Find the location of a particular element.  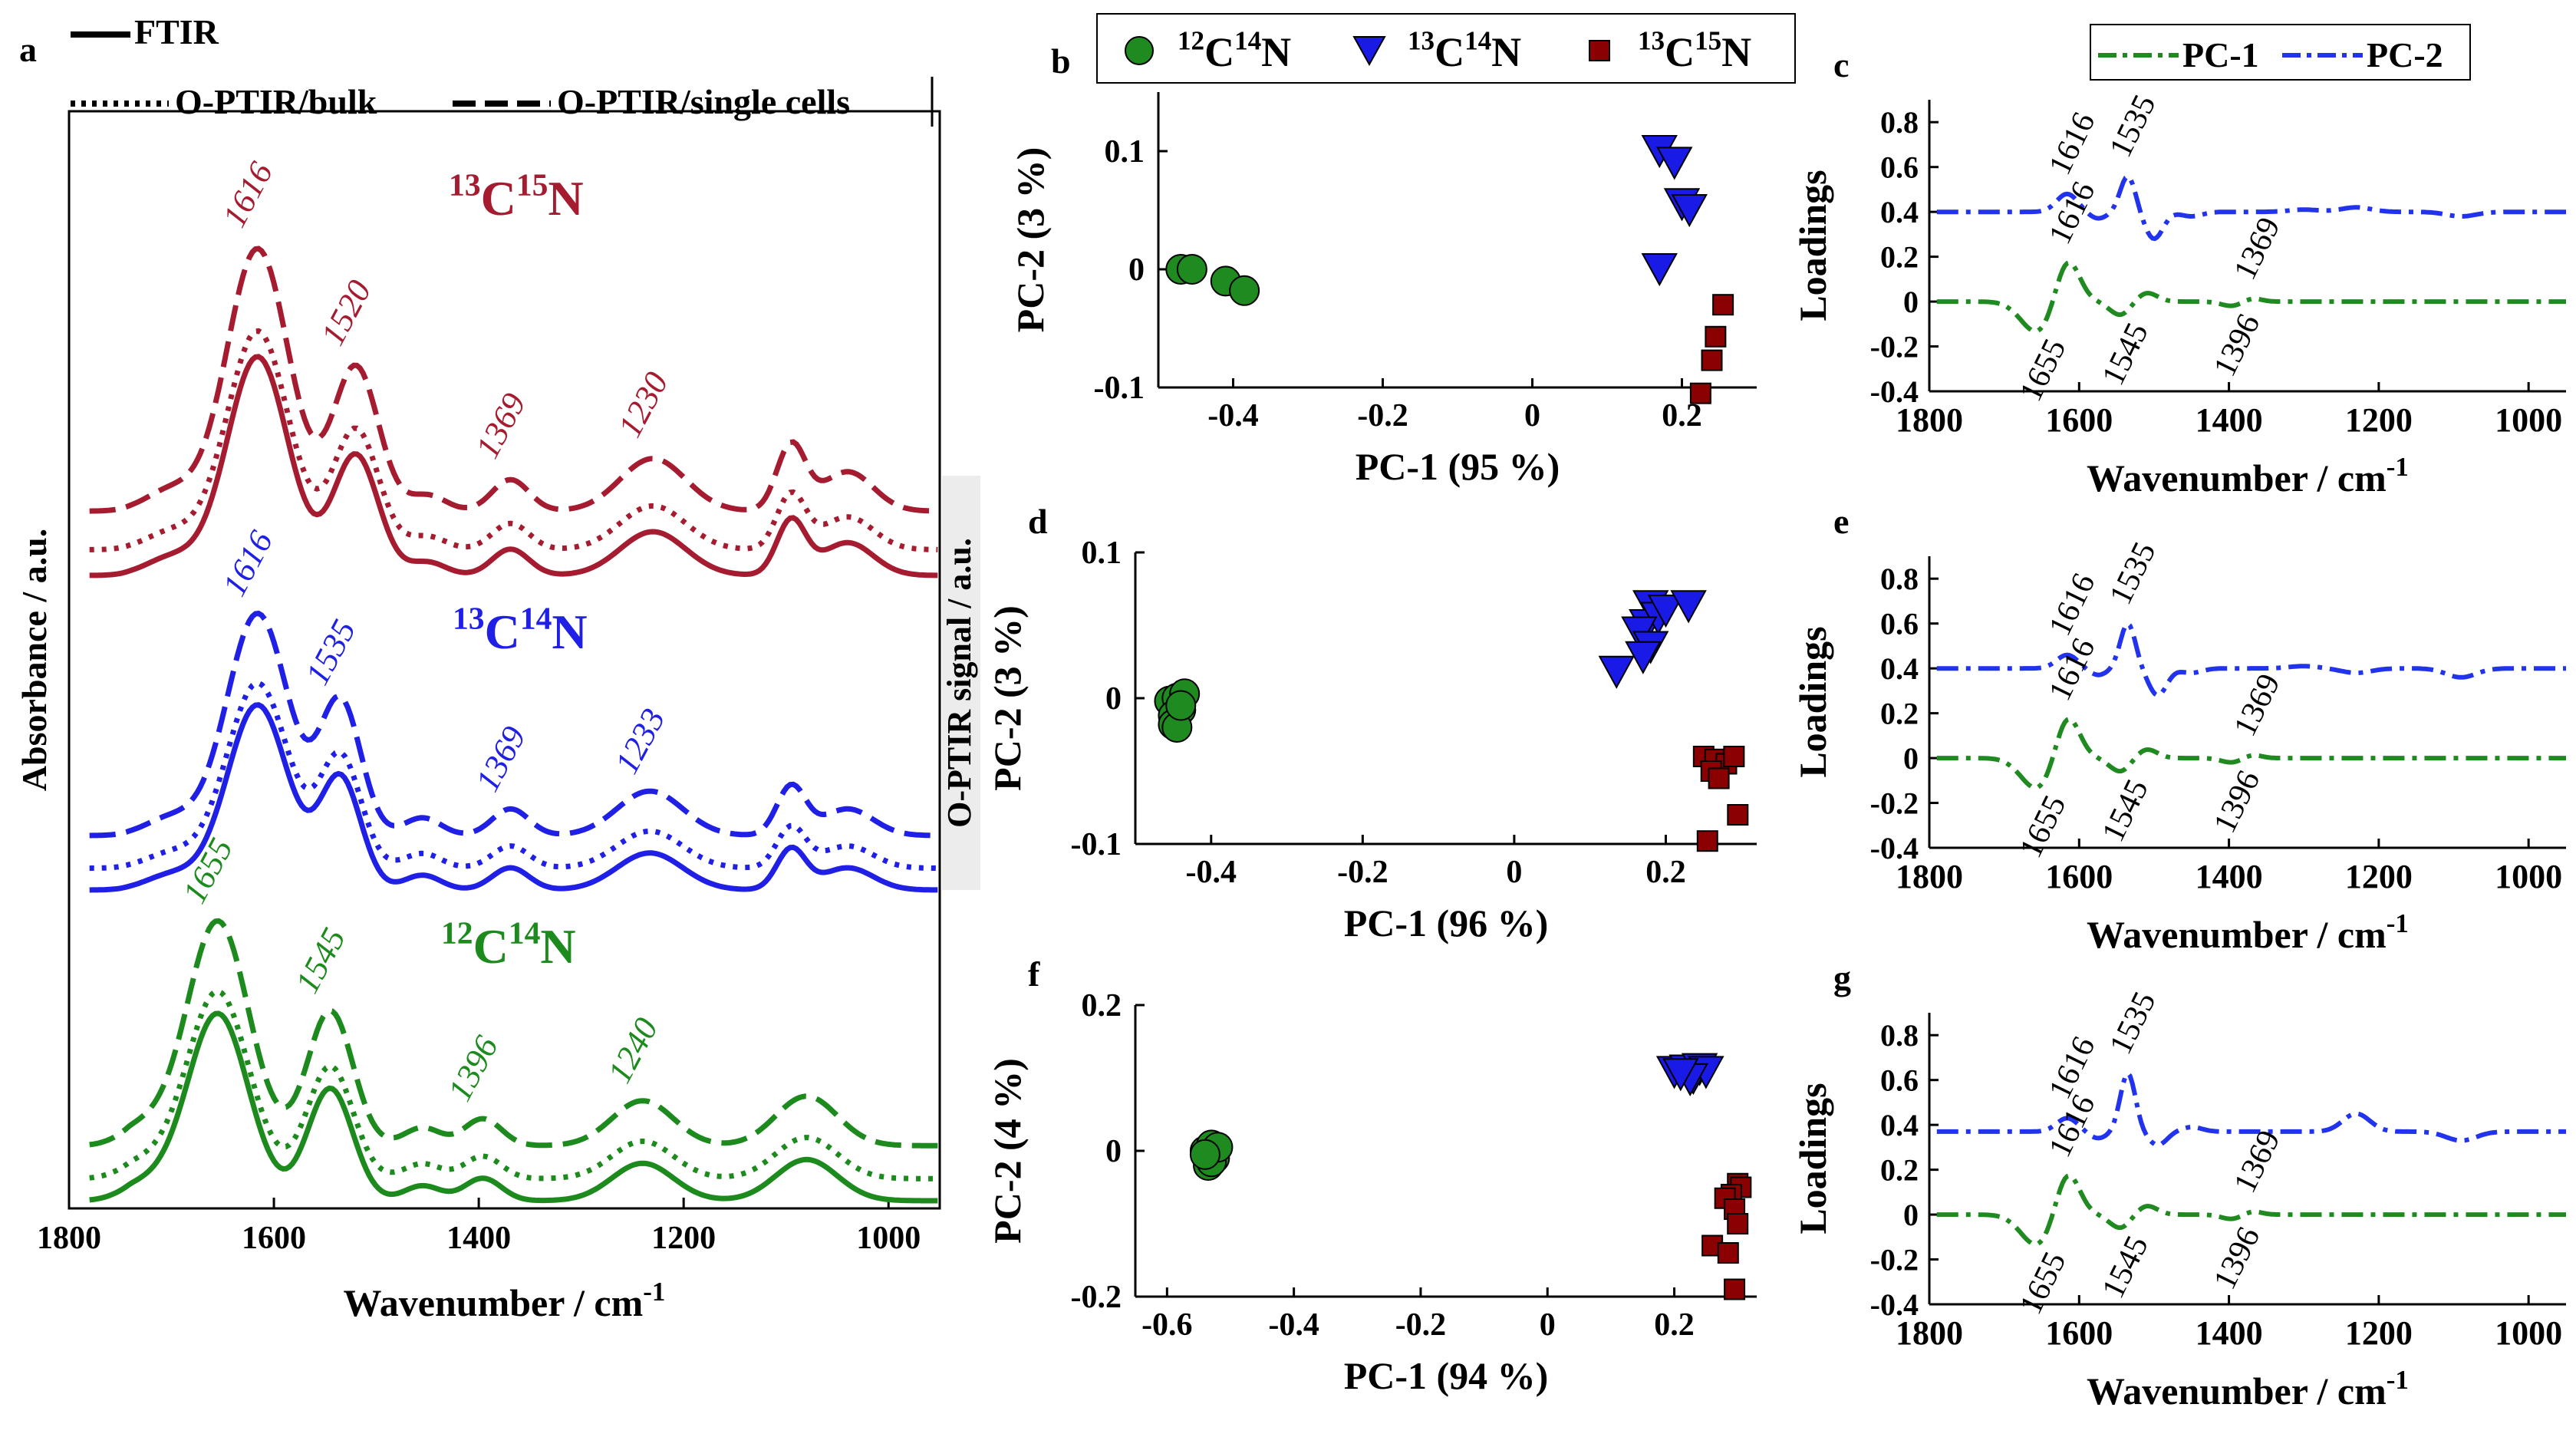

panel-c-xtick-label: 1400 is located at coordinates (2229, 420).